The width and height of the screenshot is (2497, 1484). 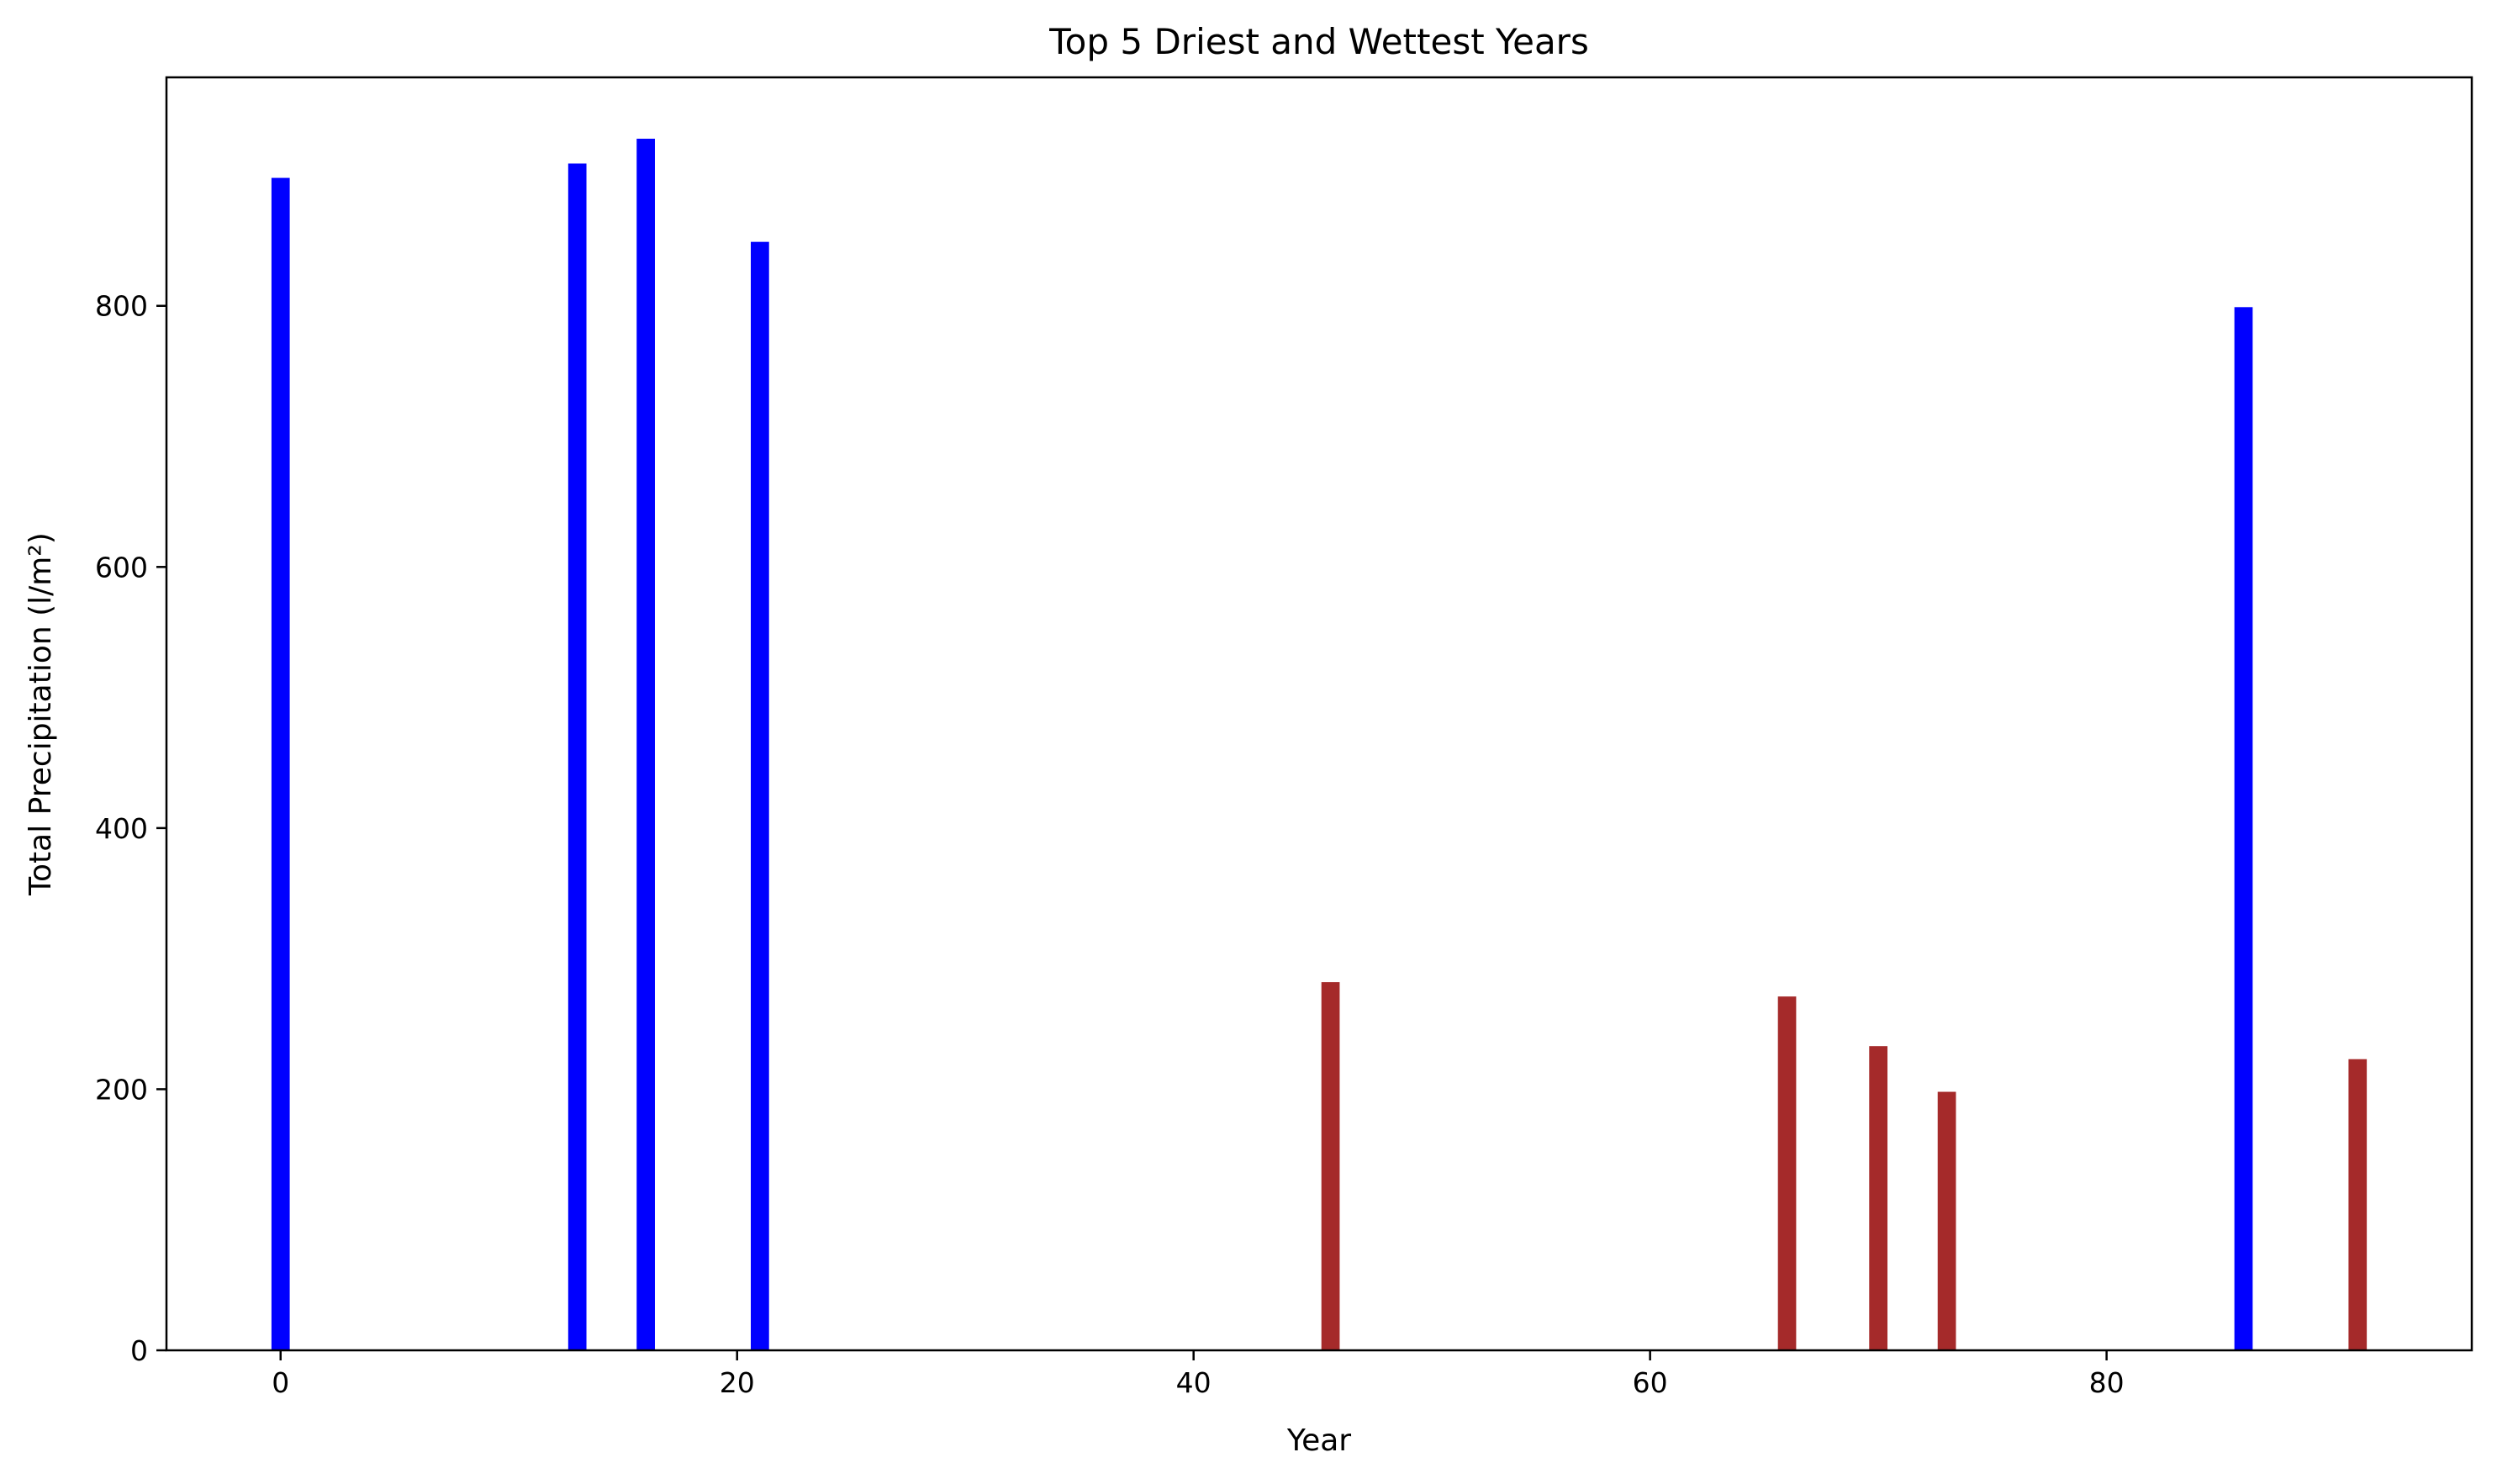 What do you see at coordinates (1194, 1382) in the screenshot?
I see `x-tick-label: 40` at bounding box center [1194, 1382].